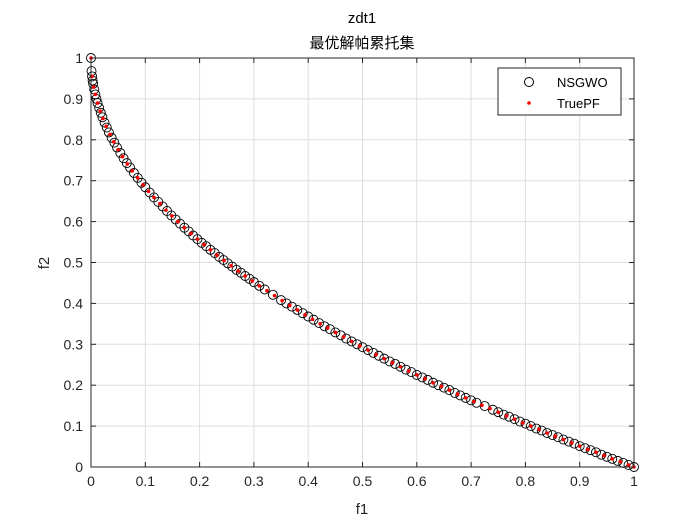 The height and width of the screenshot is (525, 700). Describe the element at coordinates (362, 18) in the screenshot. I see `chart-title: zdt1` at that location.